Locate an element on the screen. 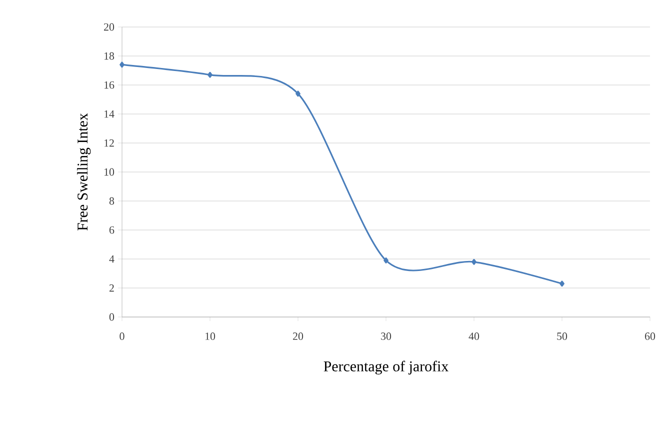 The image size is (670, 430). y-tick-label: 16 is located at coordinates (109, 85).